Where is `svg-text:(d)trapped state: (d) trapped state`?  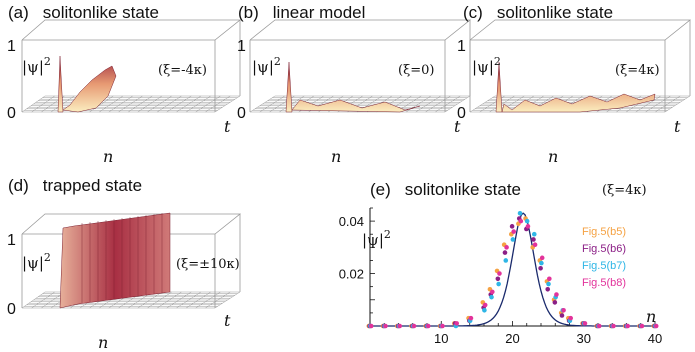 svg-text:(d)trapped state: (d) trapped state is located at coordinates (75, 185).